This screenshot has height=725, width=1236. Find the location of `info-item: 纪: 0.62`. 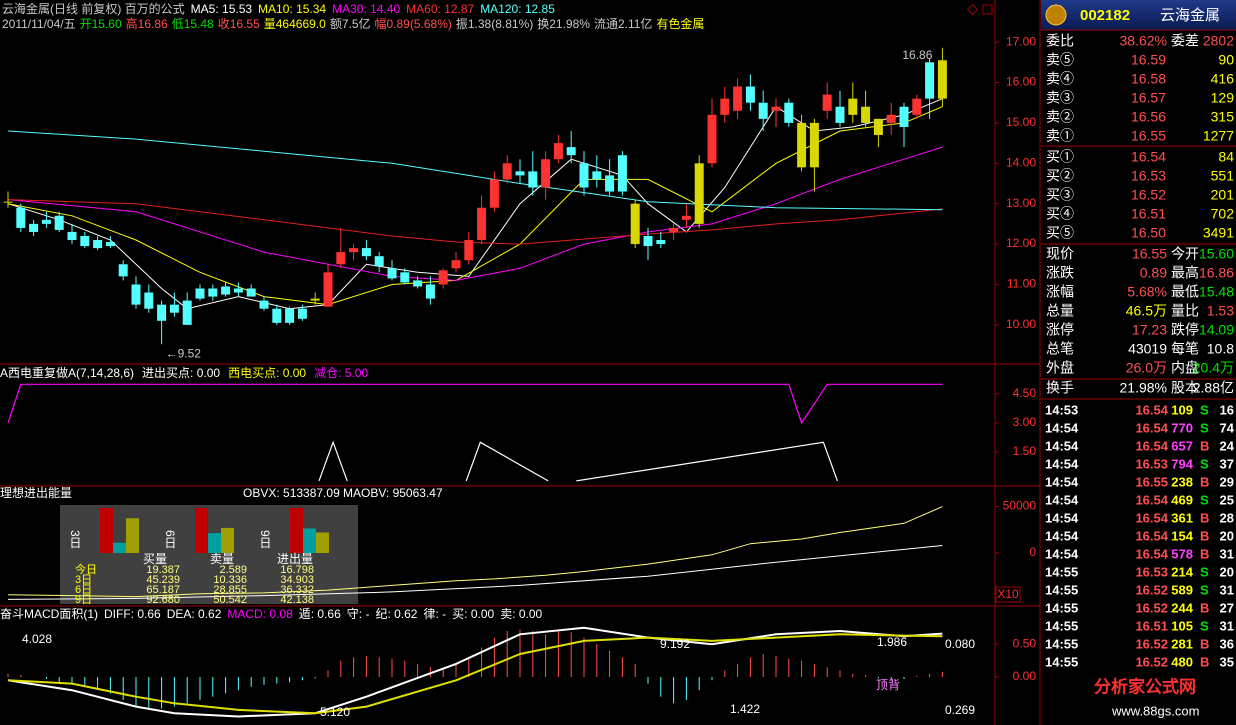

info-item: 纪: 0.62 is located at coordinates (396, 614).